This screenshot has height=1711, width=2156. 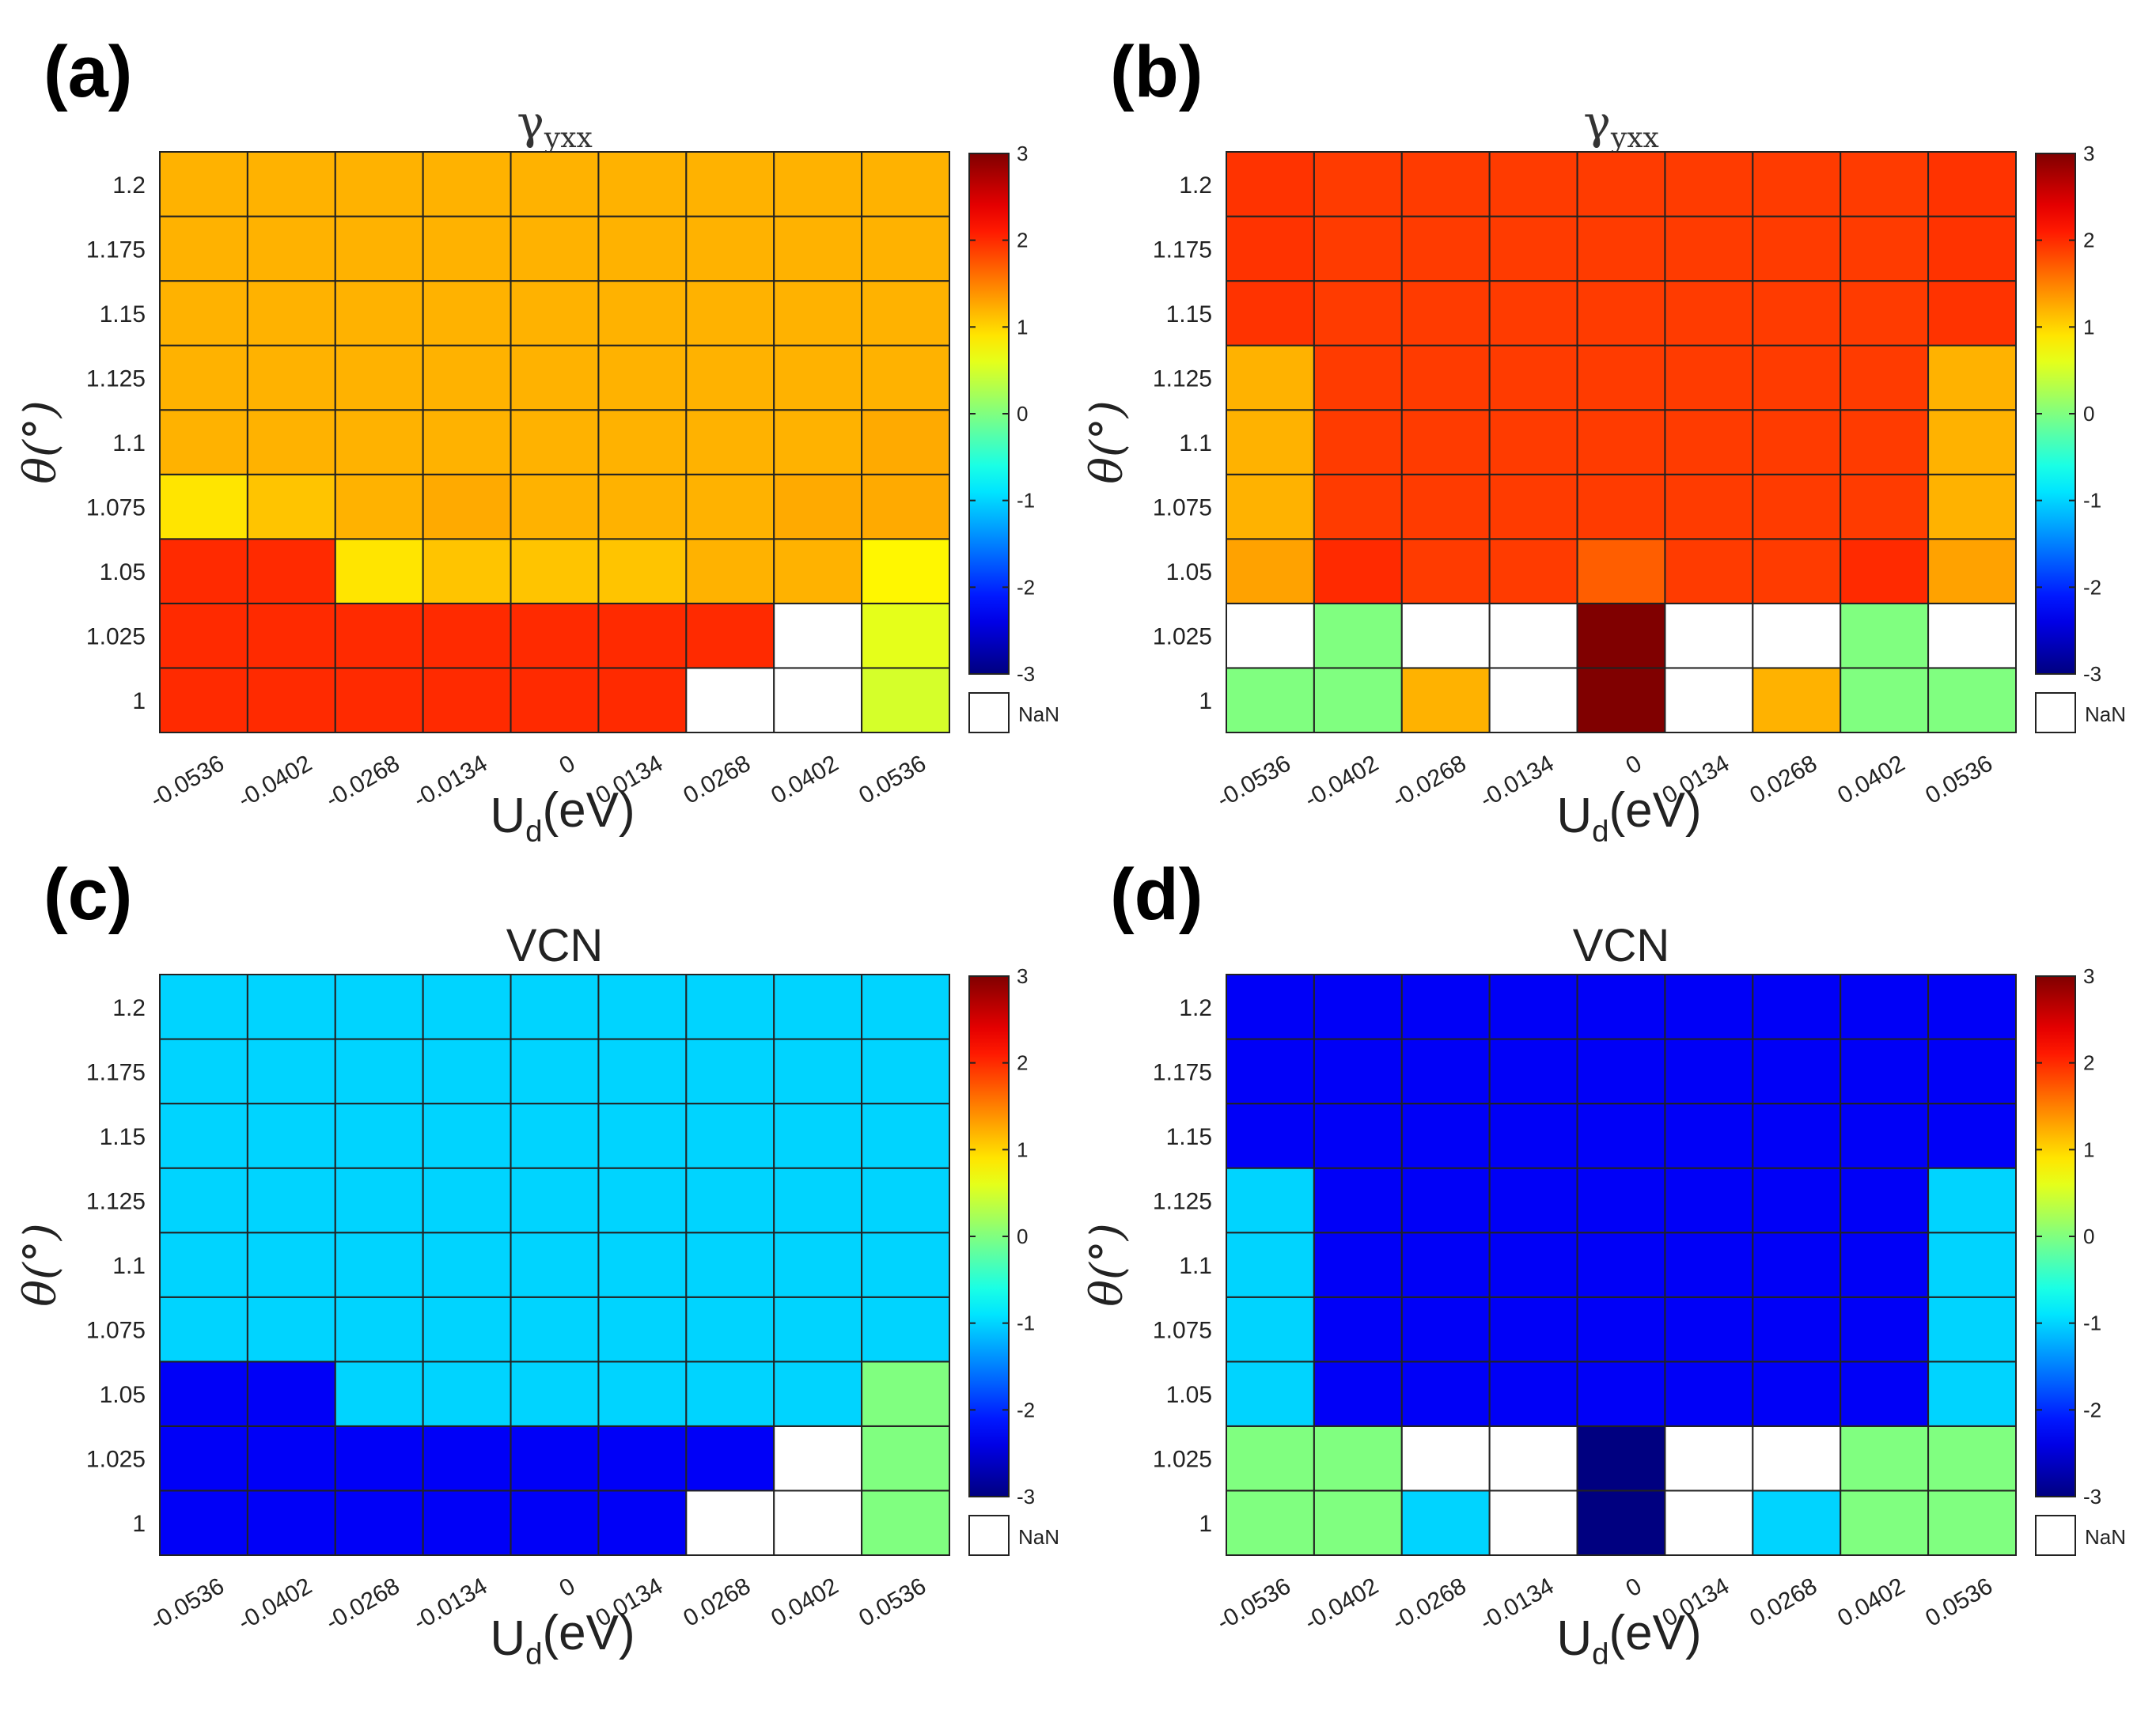 What do you see at coordinates (1026, 587) in the screenshot?
I see `colorbar-tick-label: -2` at bounding box center [1026, 587].